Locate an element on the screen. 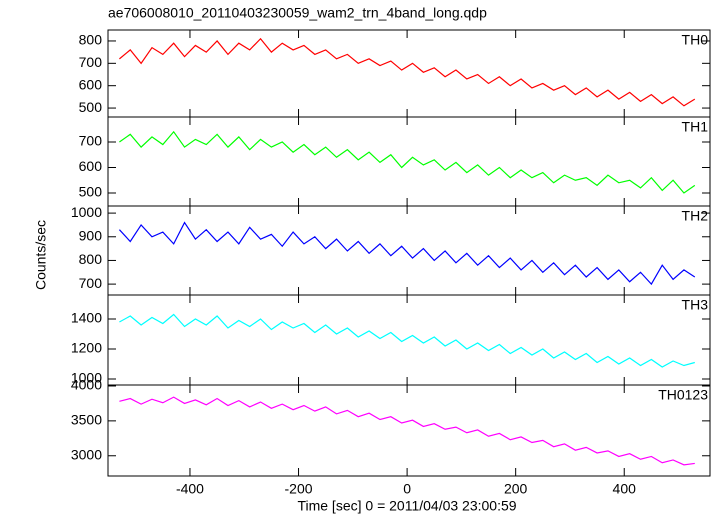 Image resolution: width=717 pixels, height=516 pixels. x-tick-label: 200 is located at coordinates (516, 489).